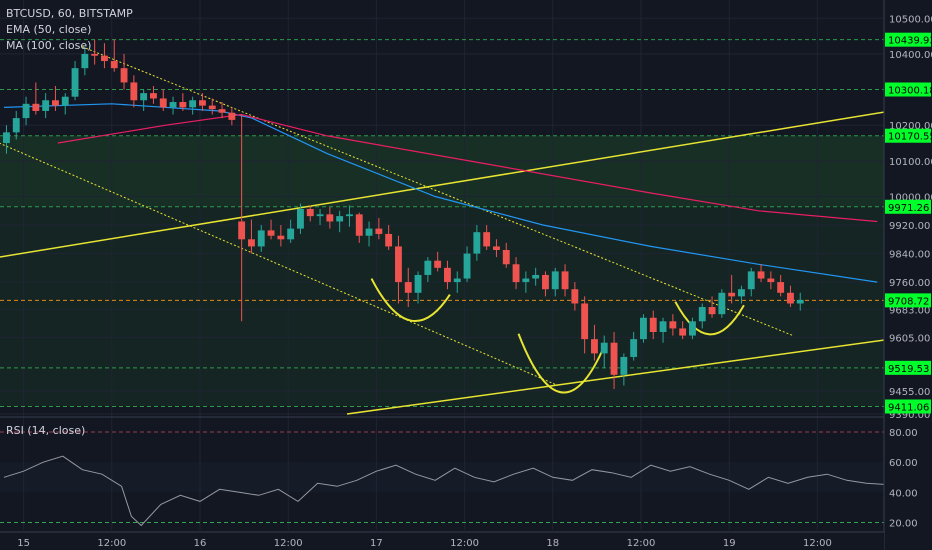  Describe the element at coordinates (23, 543) in the screenshot. I see `time-tick-label: 15` at that location.